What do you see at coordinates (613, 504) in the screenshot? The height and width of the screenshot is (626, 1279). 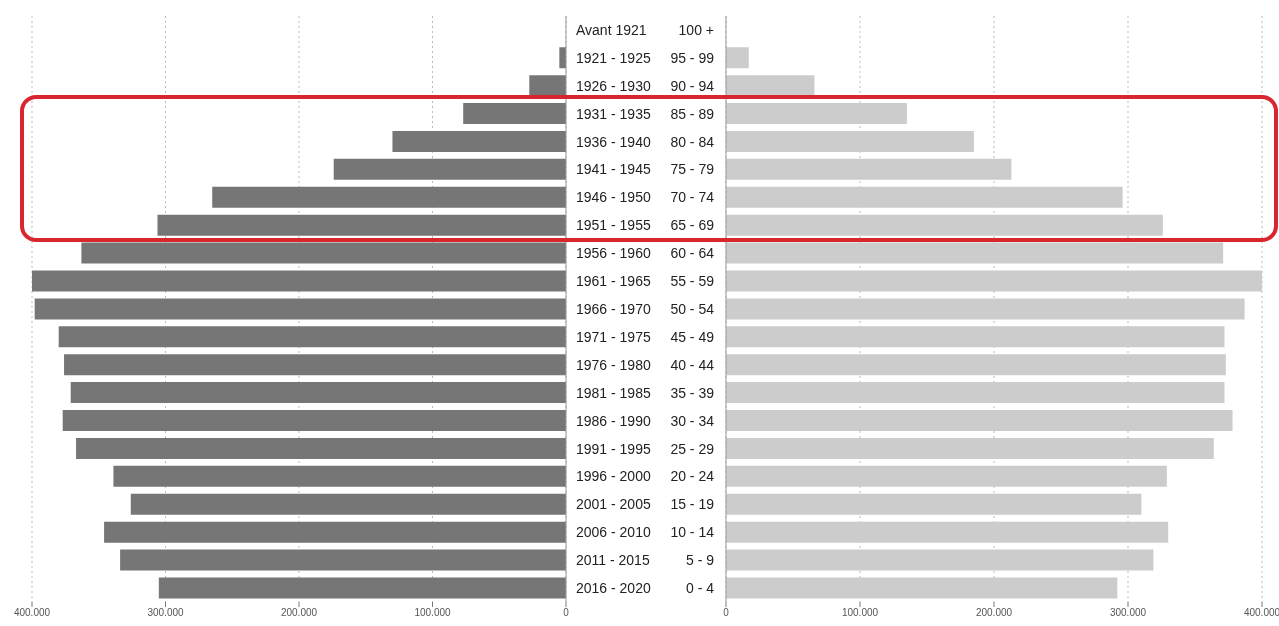 I see `y-tick-label: 2001 - 2005` at bounding box center [613, 504].